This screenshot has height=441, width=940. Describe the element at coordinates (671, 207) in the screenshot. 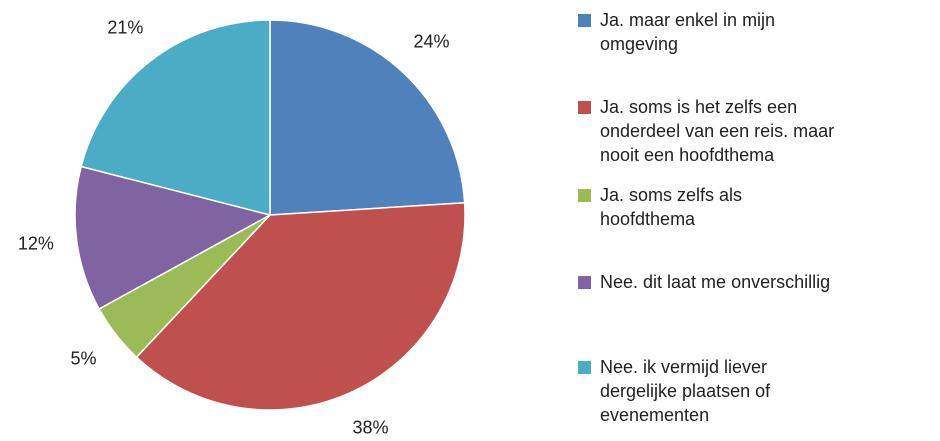

I see `legend-label: Ja. soms zelfs als hoofdthema` at that location.